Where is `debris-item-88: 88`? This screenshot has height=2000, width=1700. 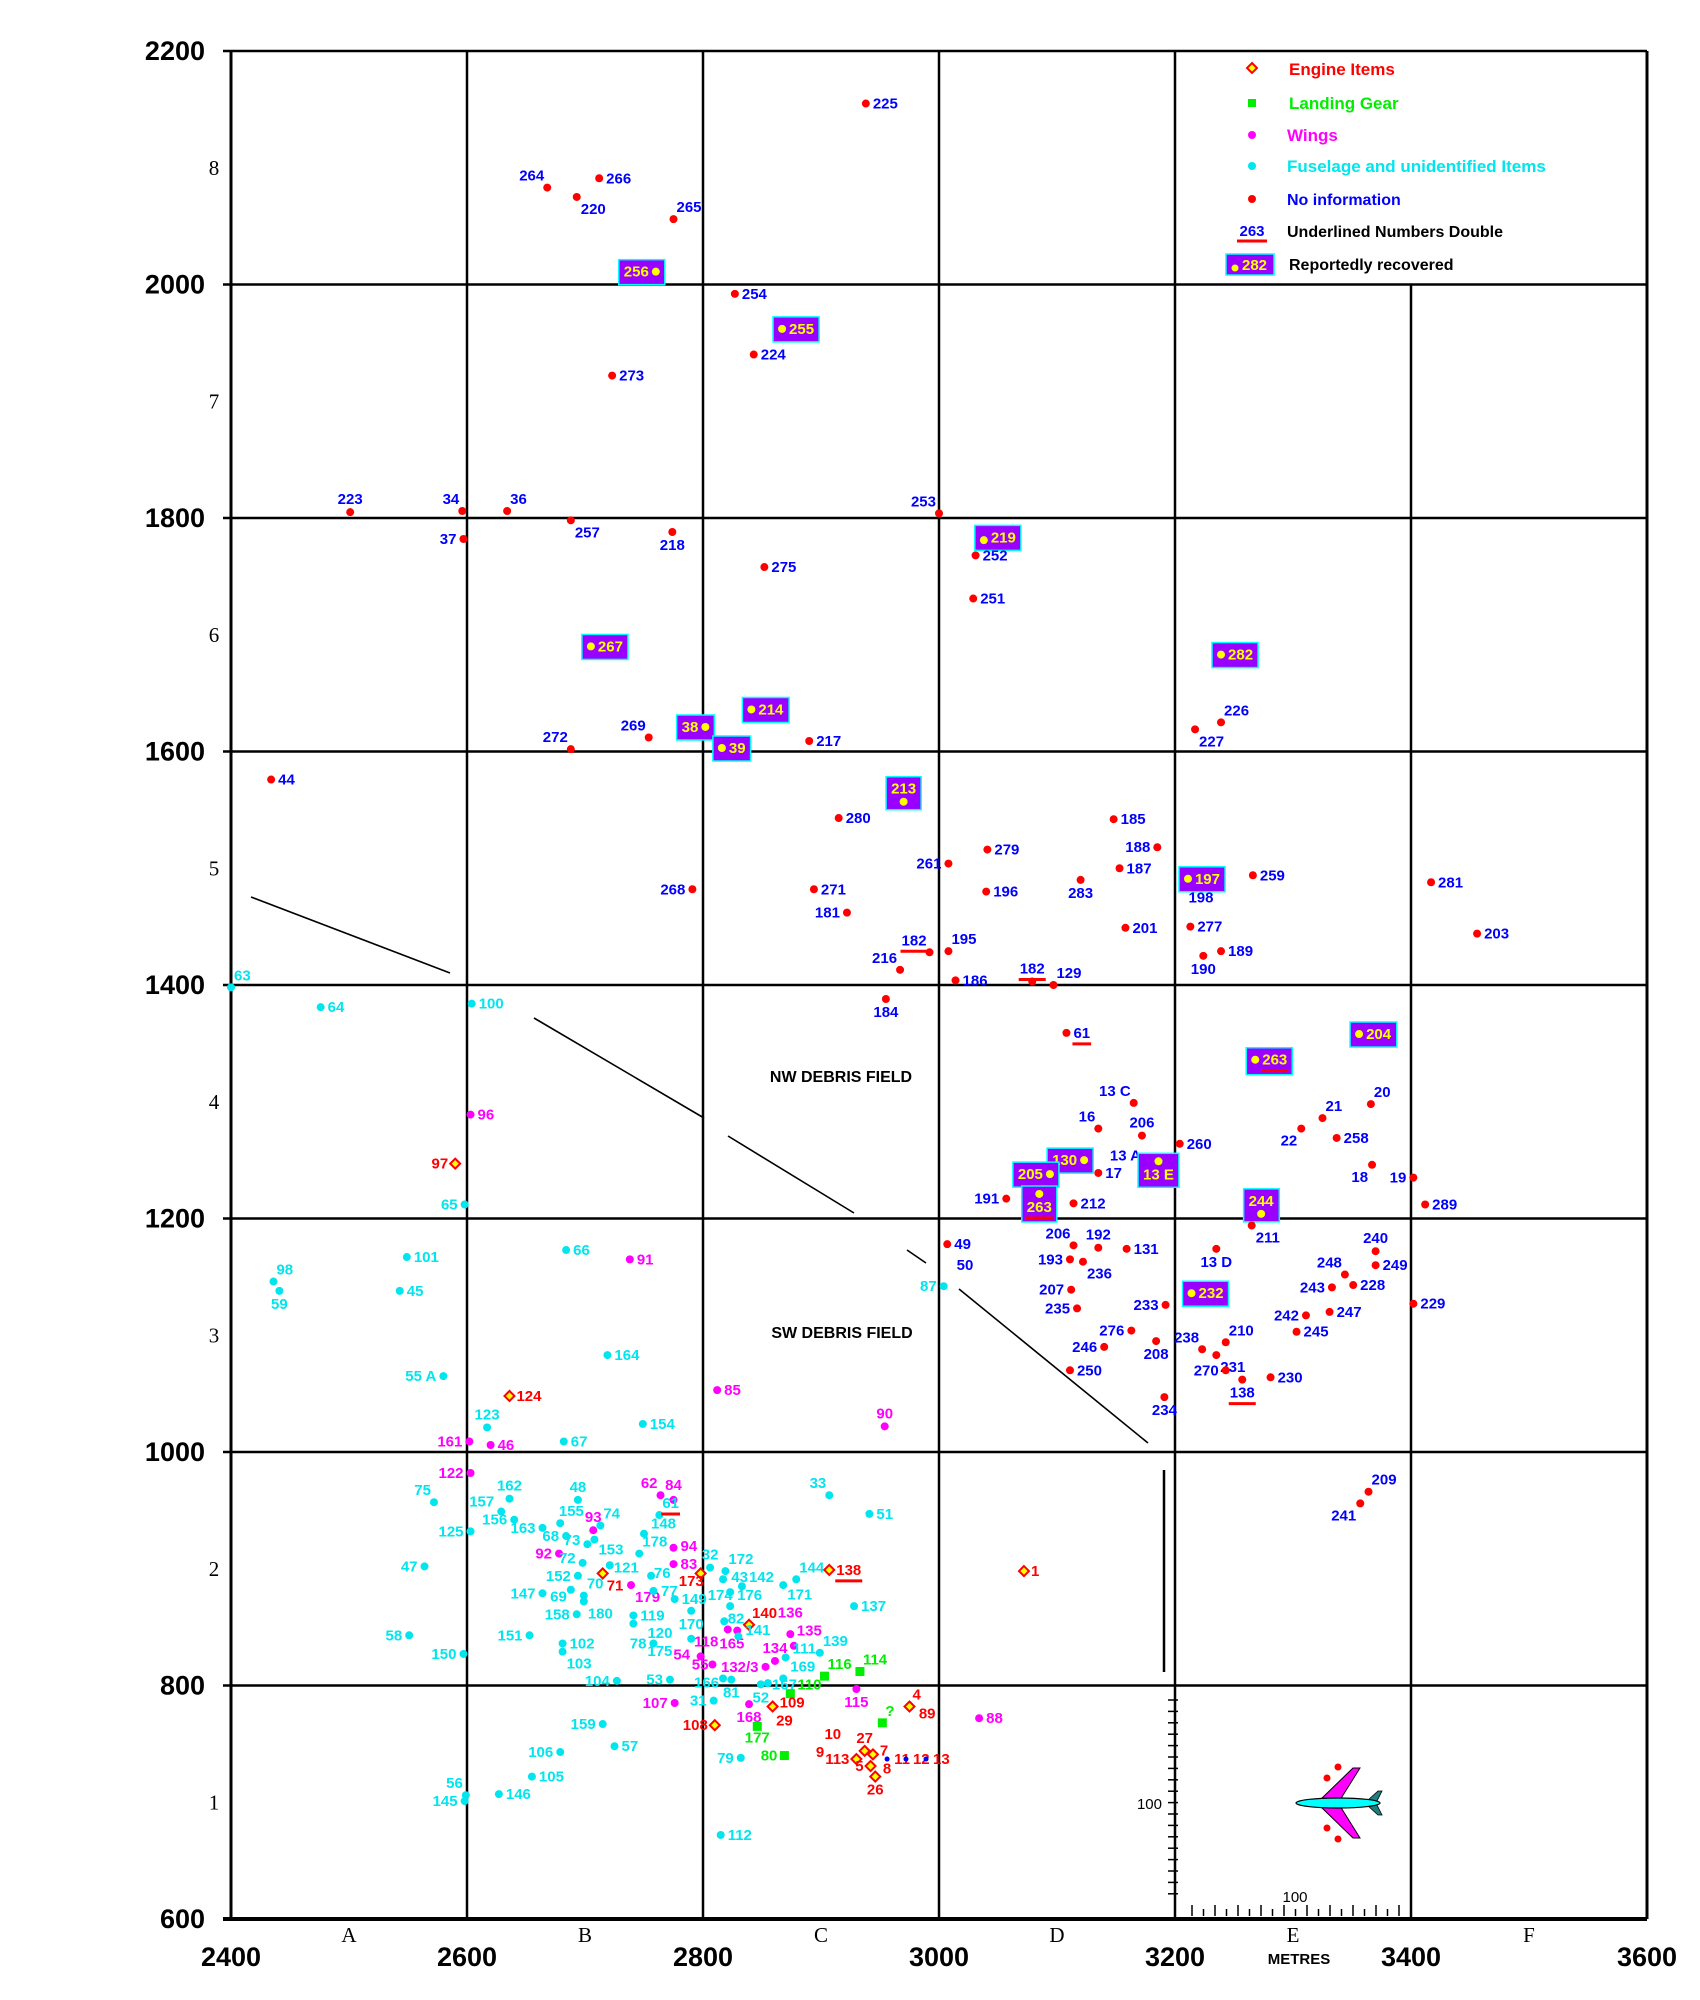 debris-item-88: 88 is located at coordinates (989, 1718).